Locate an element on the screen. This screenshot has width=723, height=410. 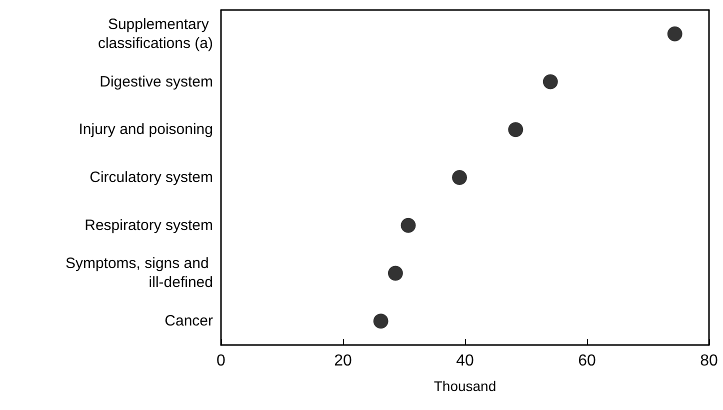
y-tick-label: Cancer is located at coordinates (188, 321).